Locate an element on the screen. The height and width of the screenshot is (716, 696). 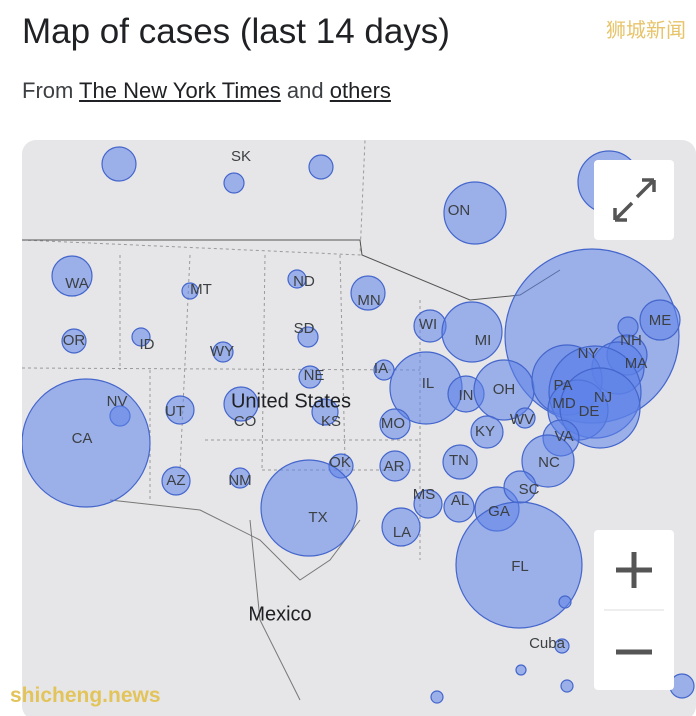
map-label: ND is located at coordinates (304, 281).